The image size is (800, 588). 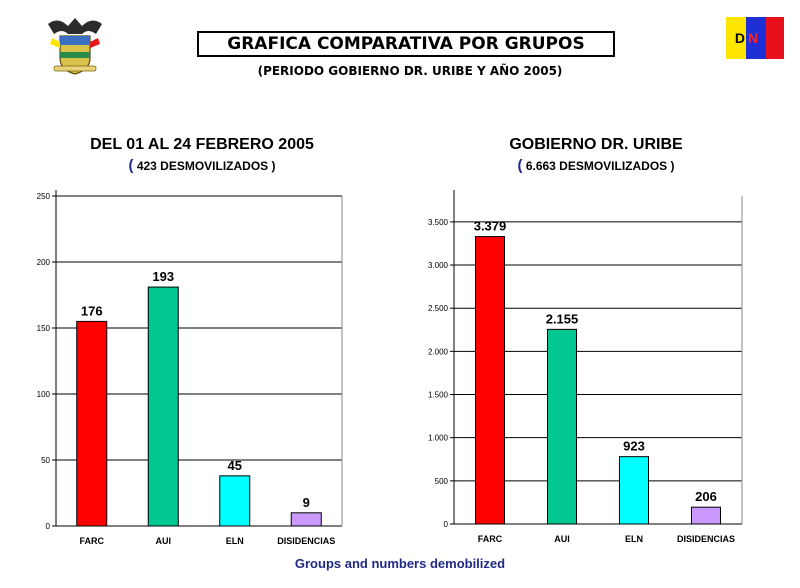 I want to click on left-chart-data-label-disidencias: 9, so click(x=306, y=502).